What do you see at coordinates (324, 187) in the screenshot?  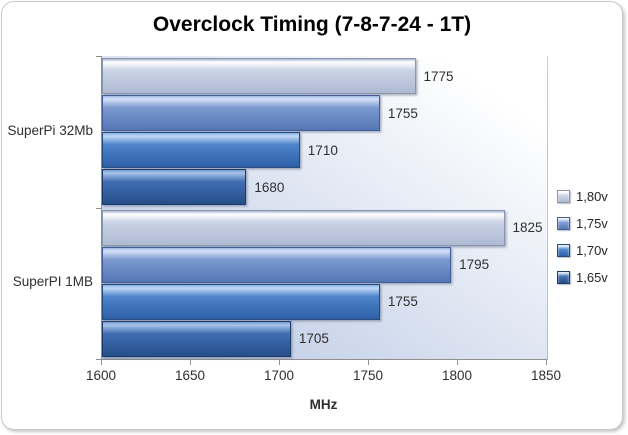 I see `bar-row: 1680` at bounding box center [324, 187].